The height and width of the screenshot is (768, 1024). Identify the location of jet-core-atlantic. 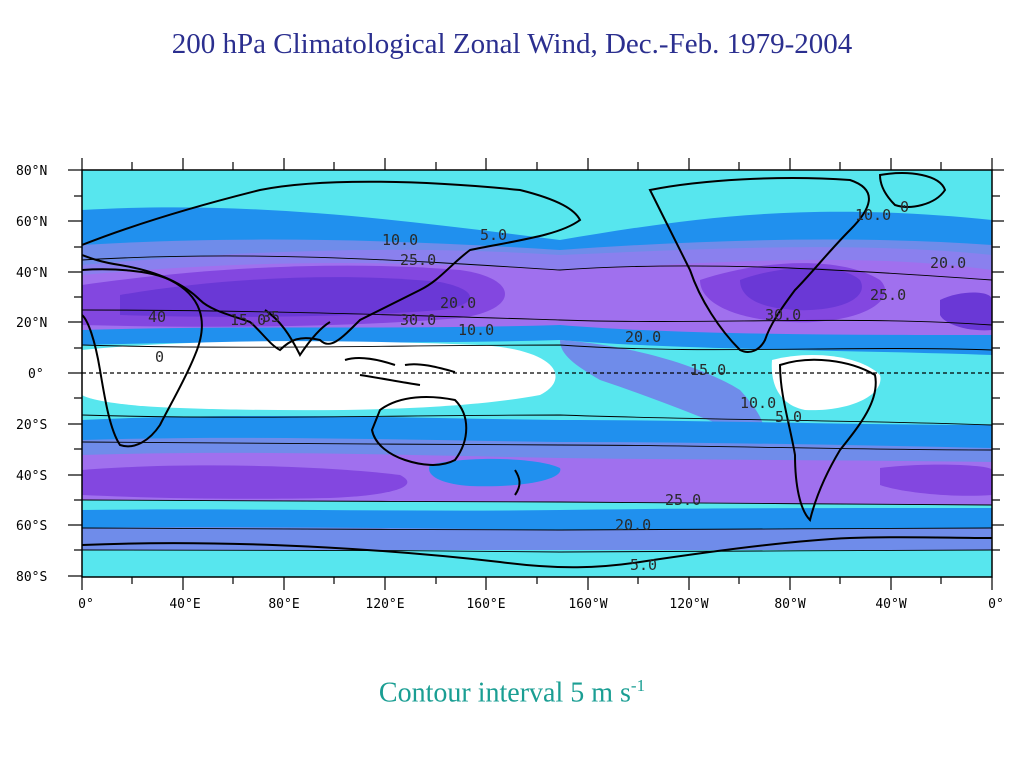
(966, 311).